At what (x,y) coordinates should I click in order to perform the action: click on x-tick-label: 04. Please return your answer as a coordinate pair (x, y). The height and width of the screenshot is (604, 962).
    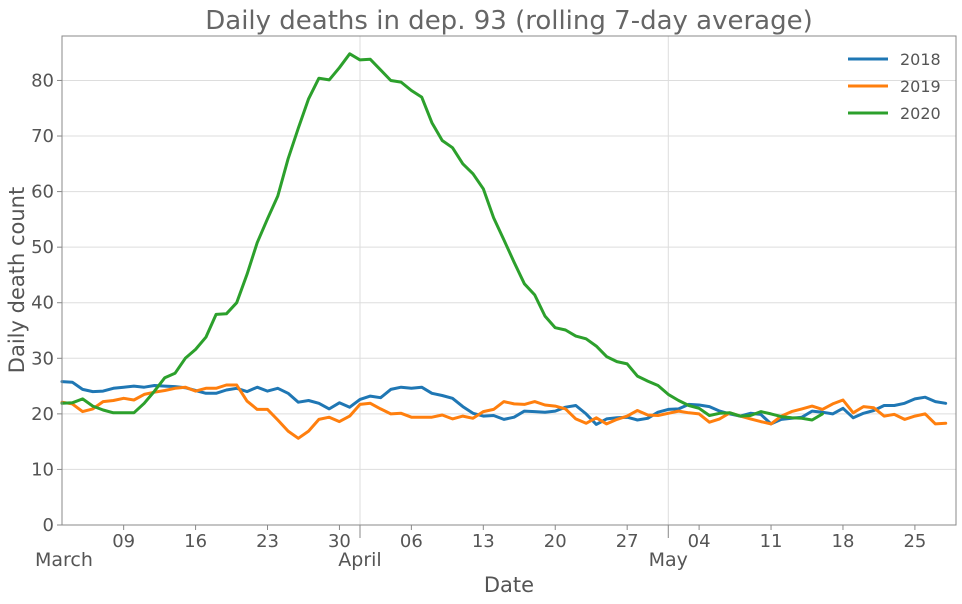
    Looking at the image, I should click on (699, 541).